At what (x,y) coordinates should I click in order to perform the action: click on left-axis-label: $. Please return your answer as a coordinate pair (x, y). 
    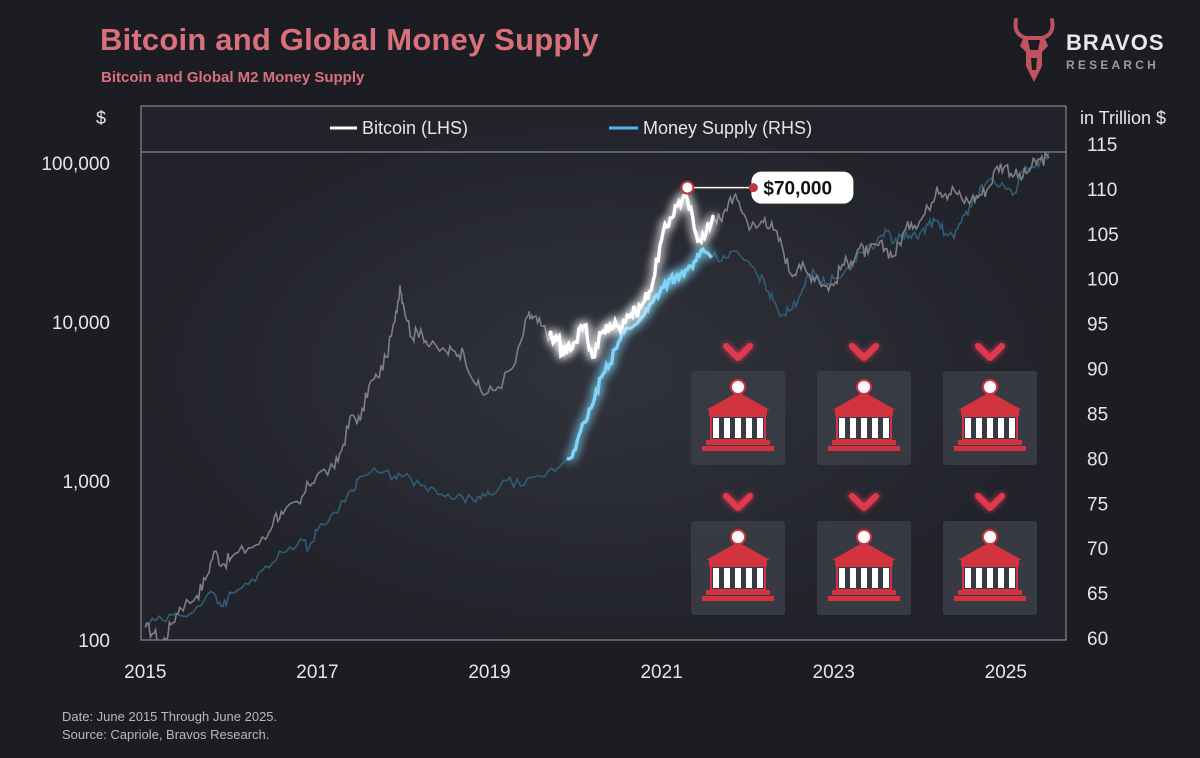
    Looking at the image, I should click on (101, 118).